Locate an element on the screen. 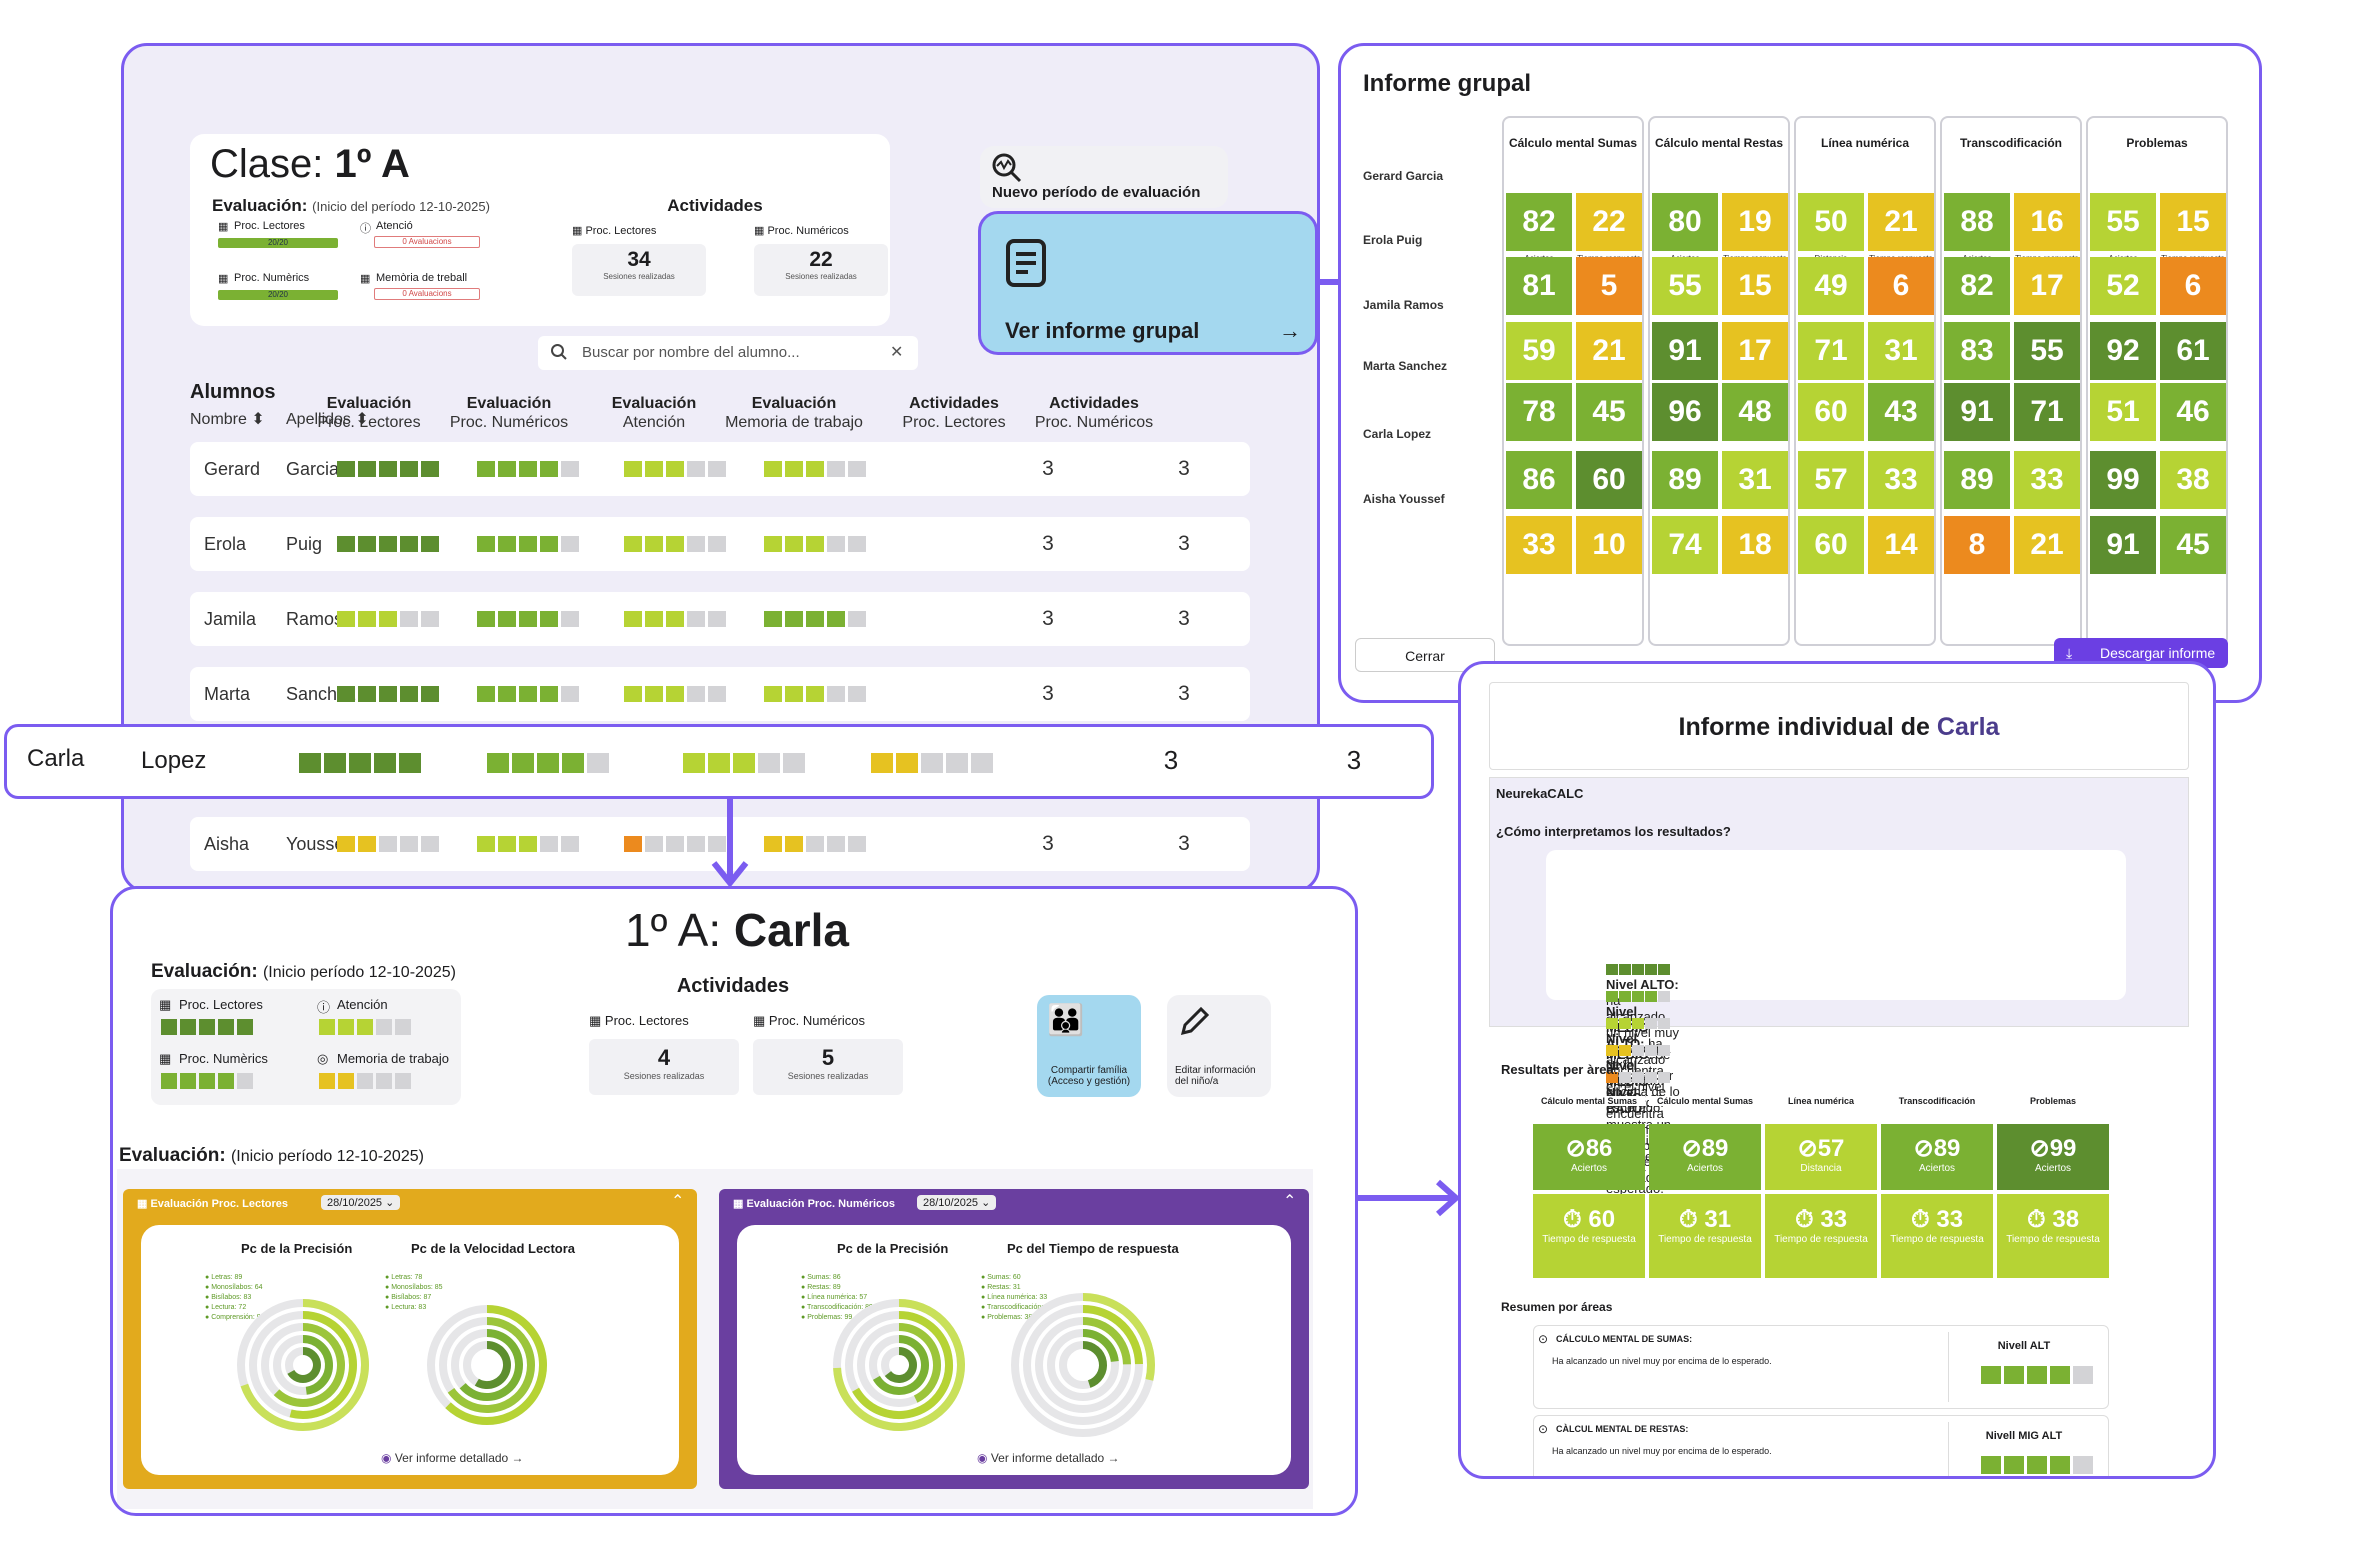 This screenshot has height=1555, width=2353. class-title-name: 1º A is located at coordinates (372, 164).